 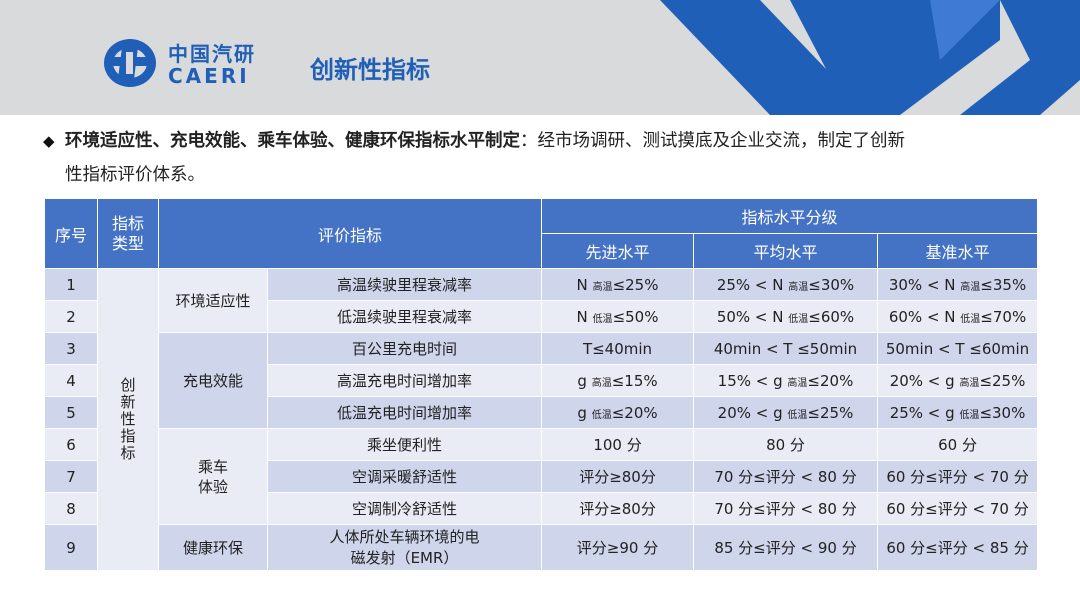 What do you see at coordinates (404, 284) in the screenshot?
I see `indicator-name: 高温续驶里程衰减率` at bounding box center [404, 284].